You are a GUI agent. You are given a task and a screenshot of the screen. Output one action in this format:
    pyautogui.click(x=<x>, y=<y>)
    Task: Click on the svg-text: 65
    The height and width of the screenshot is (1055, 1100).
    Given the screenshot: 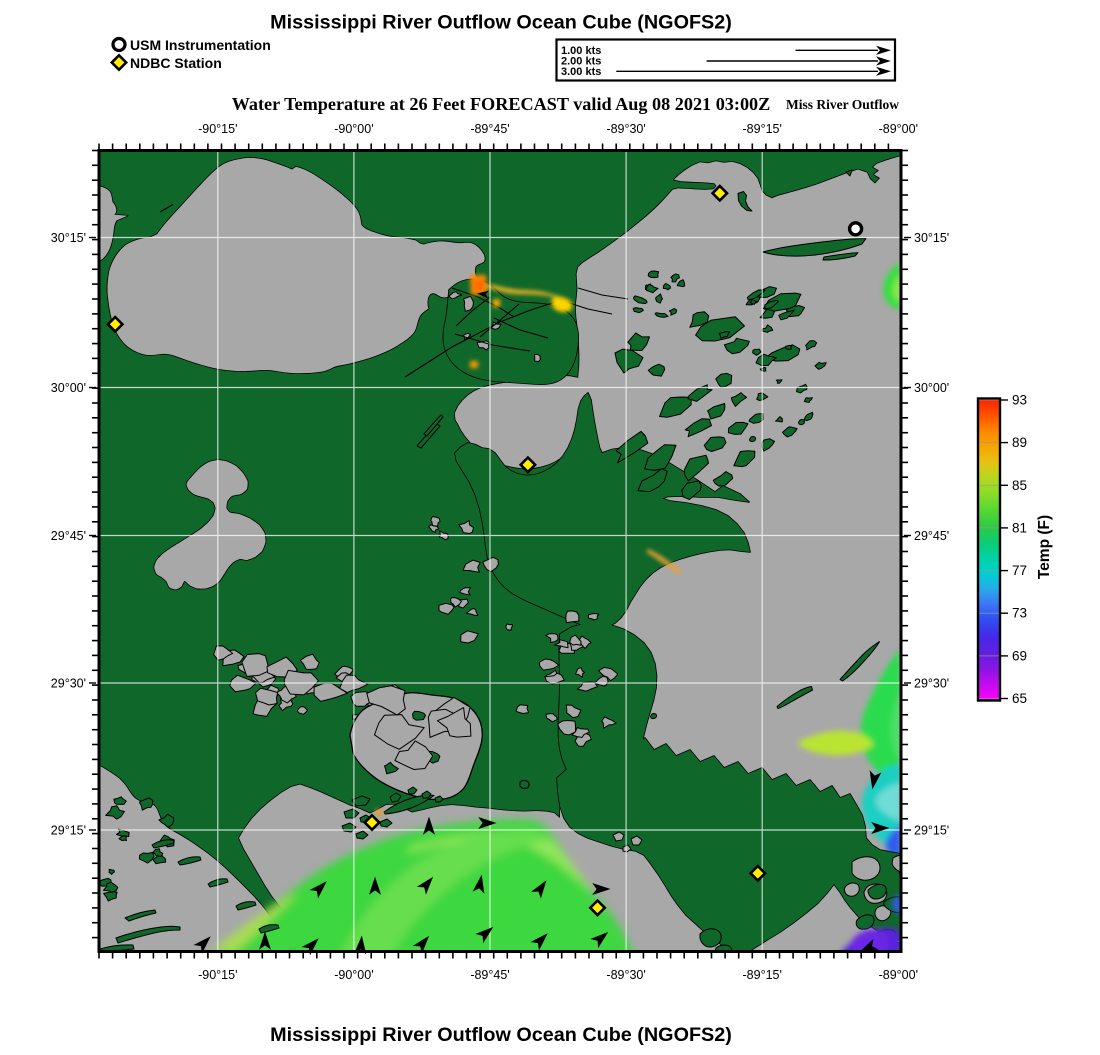 What is the action you would take?
    pyautogui.click(x=1019, y=698)
    